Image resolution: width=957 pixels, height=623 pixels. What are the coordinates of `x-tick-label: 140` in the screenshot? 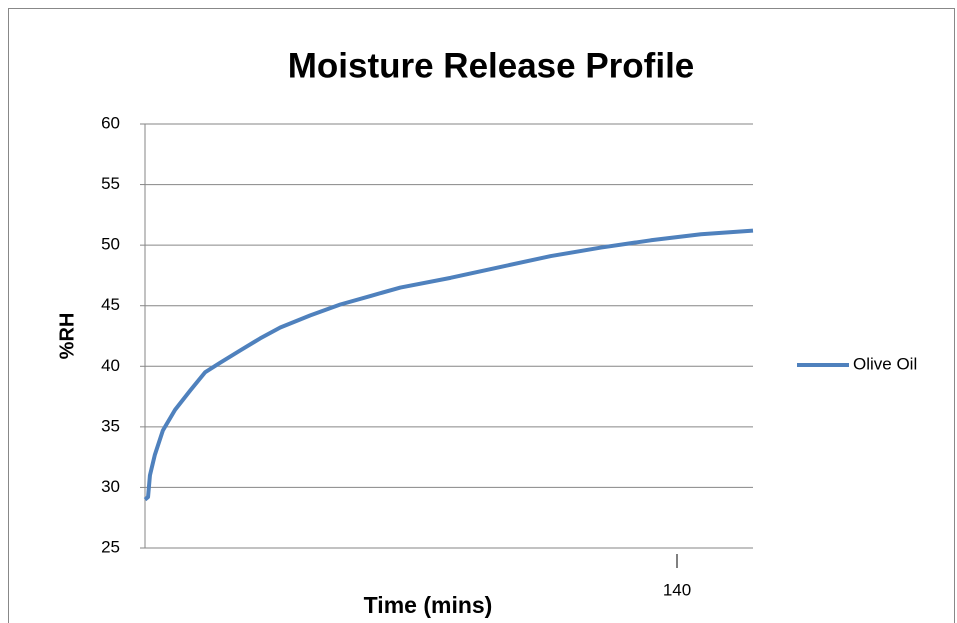 It's located at (677, 589).